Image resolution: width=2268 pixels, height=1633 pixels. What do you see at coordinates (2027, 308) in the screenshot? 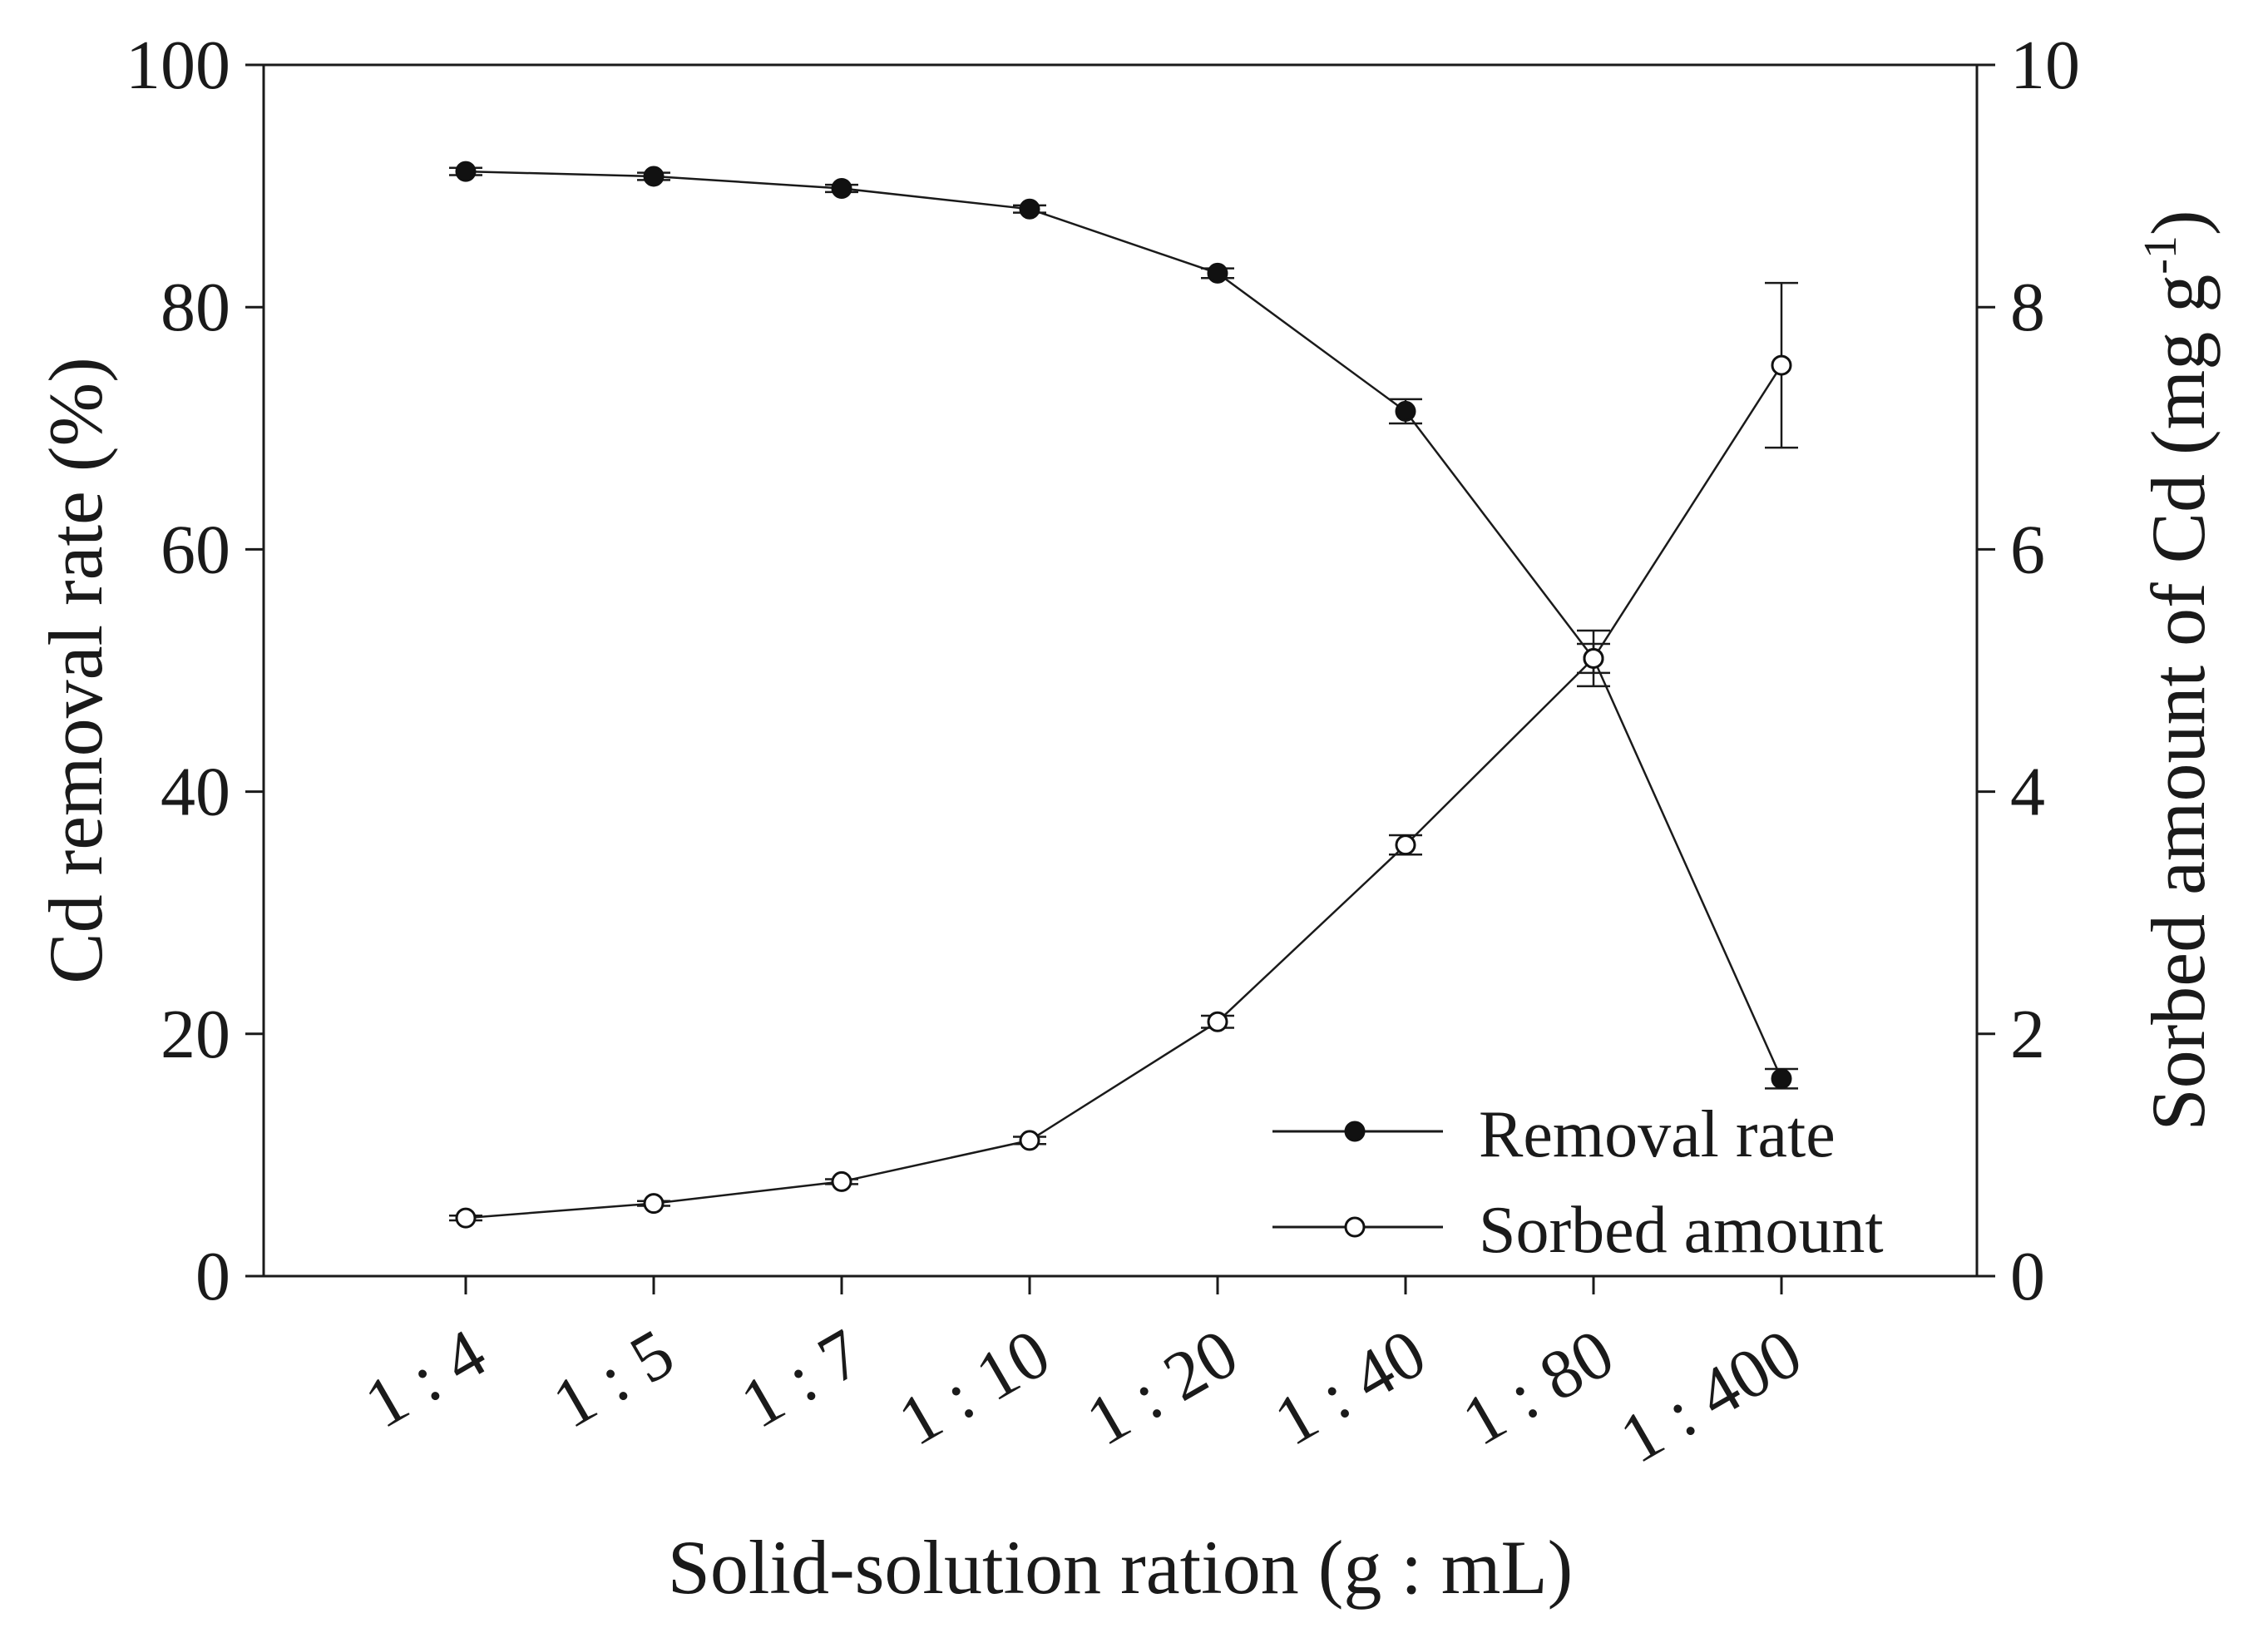
I see `right-axis-tick-label: 8` at bounding box center [2027, 308].